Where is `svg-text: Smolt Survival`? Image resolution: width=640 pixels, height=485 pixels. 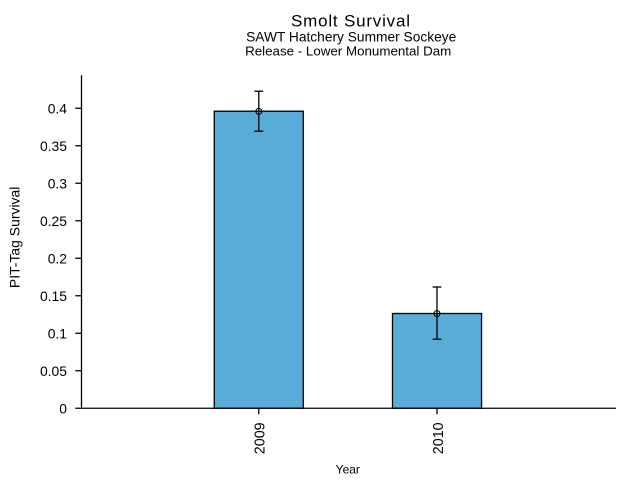 svg-text: Smolt Survival is located at coordinates (351, 21).